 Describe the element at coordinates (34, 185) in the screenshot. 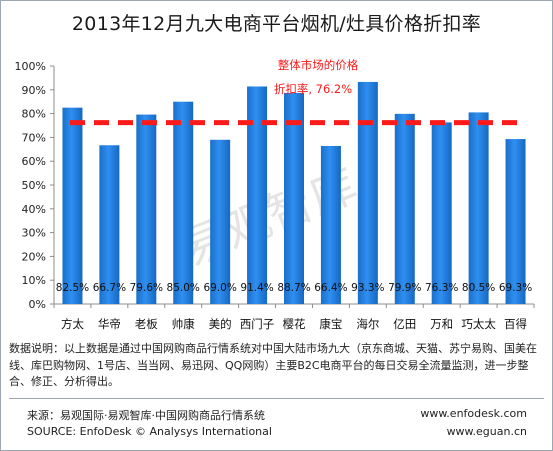

I see `y-tick-label: 50%` at that location.